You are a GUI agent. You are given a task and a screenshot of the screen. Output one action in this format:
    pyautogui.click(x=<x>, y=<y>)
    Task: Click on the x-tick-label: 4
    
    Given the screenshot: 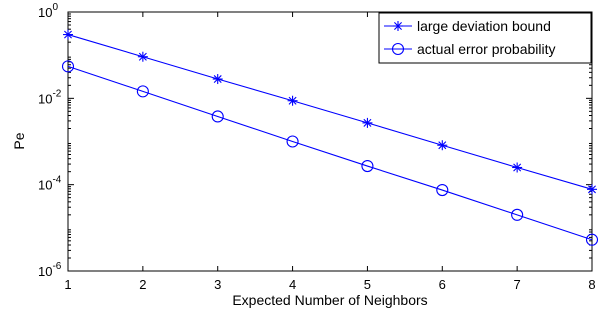 What is the action you would take?
    pyautogui.click(x=292, y=284)
    